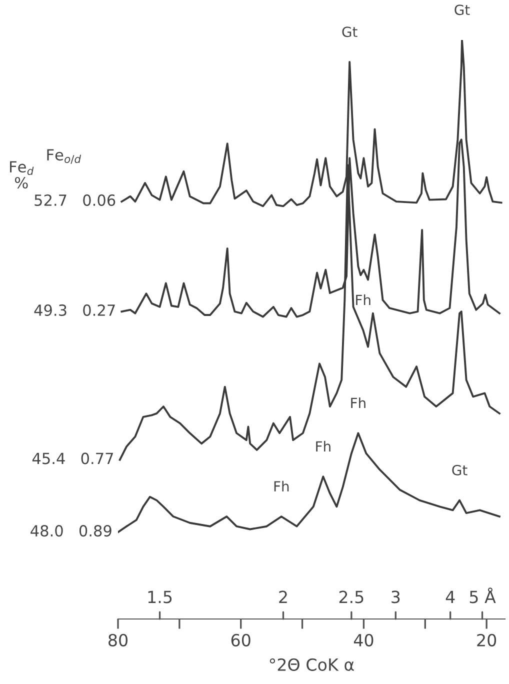  Describe the element at coordinates (283, 597) in the screenshot. I see `annotation: 2` at that location.